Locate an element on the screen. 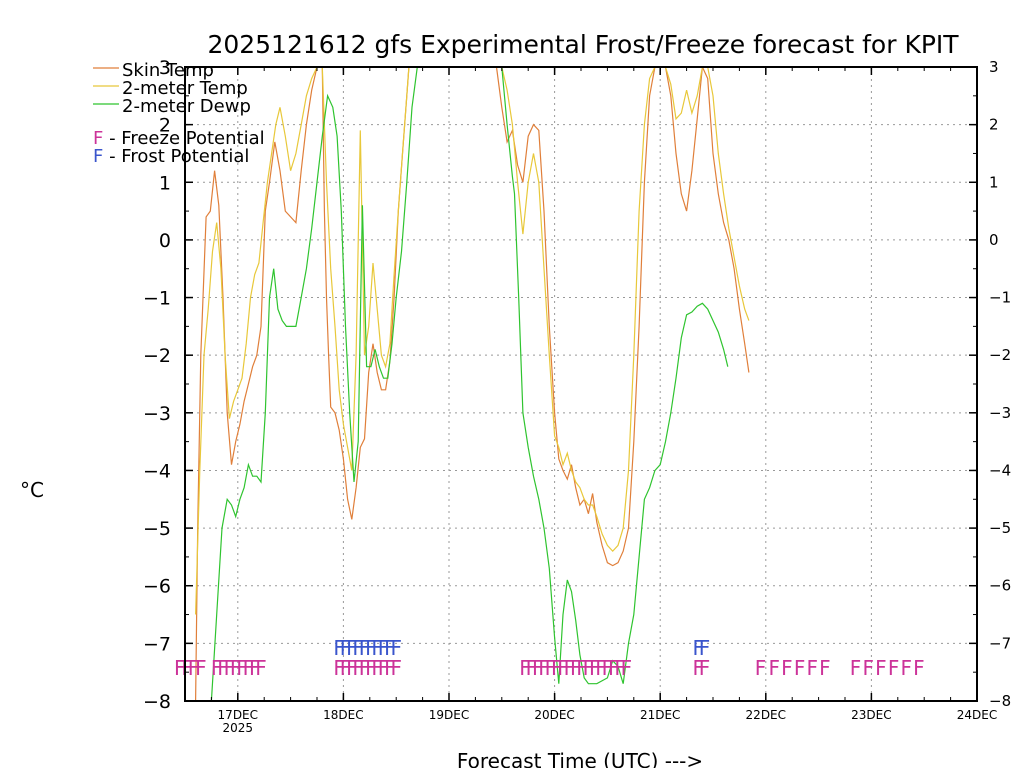 This screenshot has width=1024, height=768. y-tick-label: 0 is located at coordinates (165, 241).